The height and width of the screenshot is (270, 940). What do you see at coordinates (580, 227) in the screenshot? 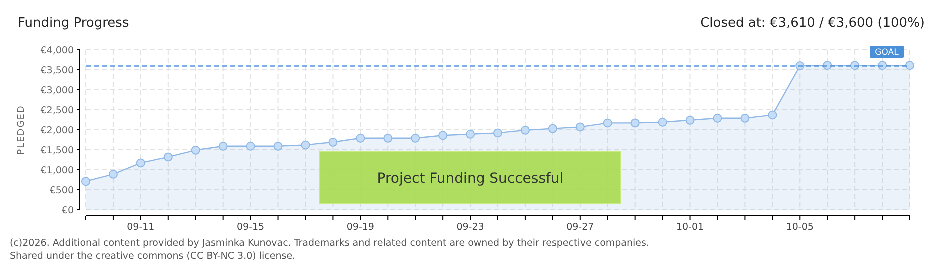
I see `x-tick-label: 09-27` at bounding box center [580, 227].